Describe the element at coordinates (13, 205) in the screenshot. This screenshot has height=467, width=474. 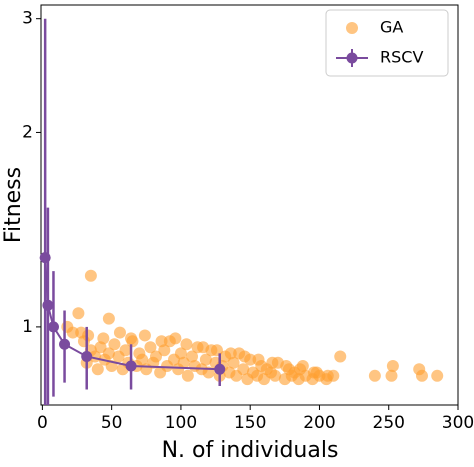
I see `y-axis-label: Fitness` at that location.